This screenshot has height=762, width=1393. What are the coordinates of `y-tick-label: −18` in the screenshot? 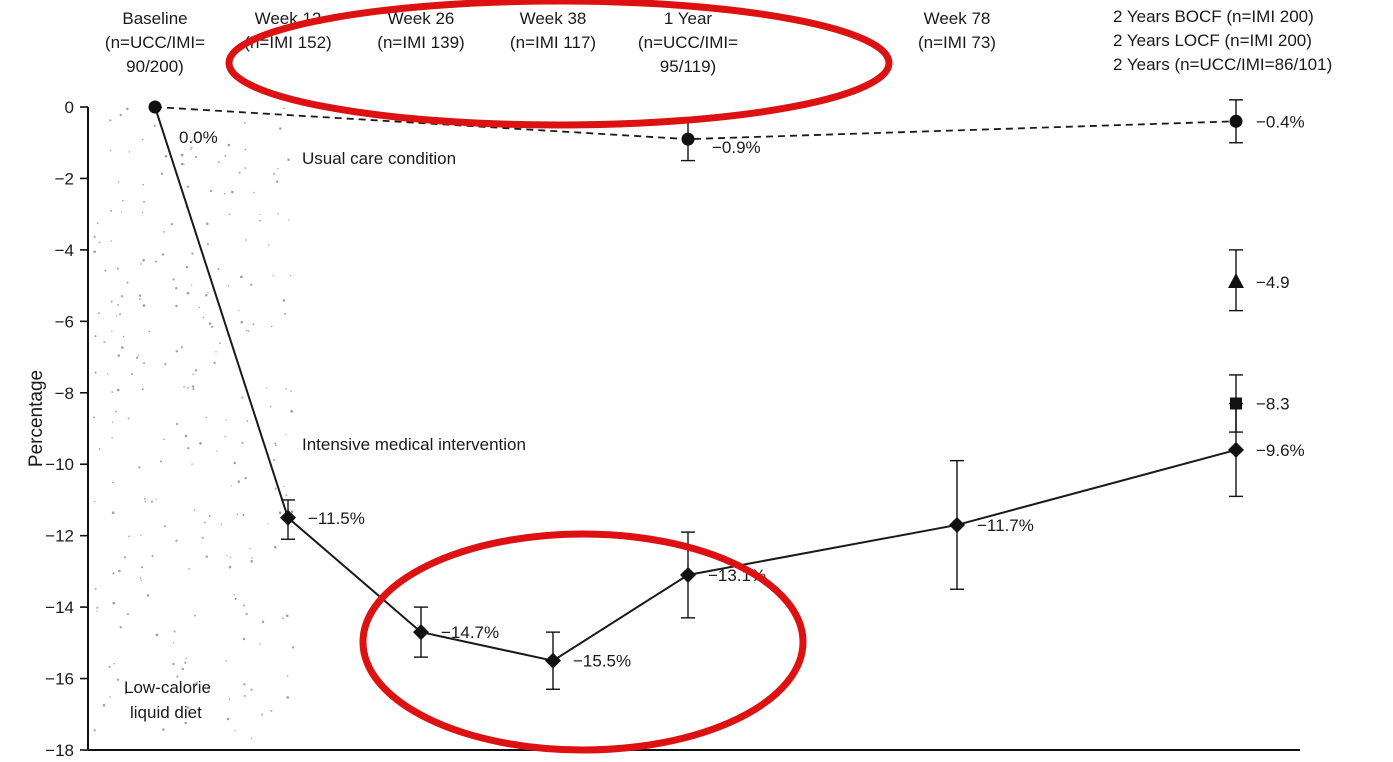 It's located at (59, 750).